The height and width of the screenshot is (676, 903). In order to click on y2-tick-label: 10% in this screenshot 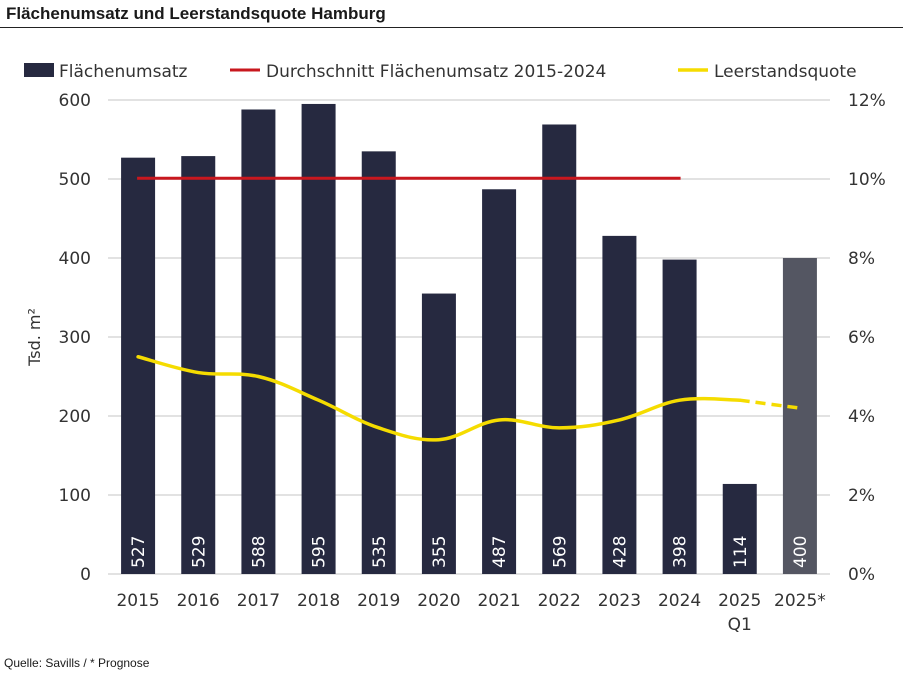, I will do `click(867, 180)`.